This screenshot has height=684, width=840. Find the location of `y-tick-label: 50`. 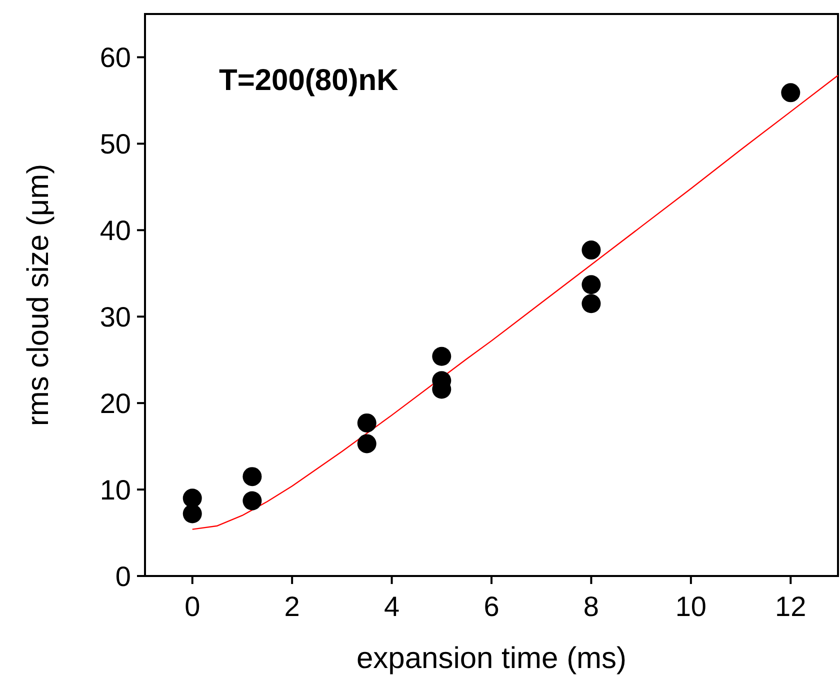

y-tick-label: 50 is located at coordinates (115, 144).